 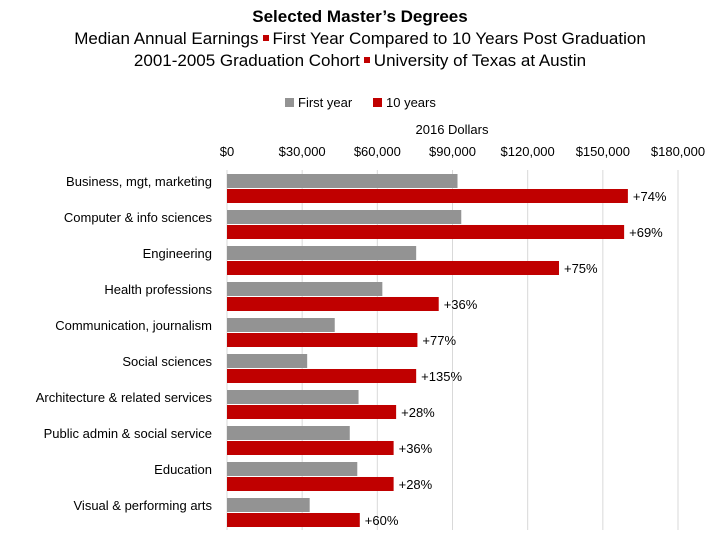 What do you see at coordinates (227, 151) in the screenshot?
I see `x-tick-label: $0` at bounding box center [227, 151].